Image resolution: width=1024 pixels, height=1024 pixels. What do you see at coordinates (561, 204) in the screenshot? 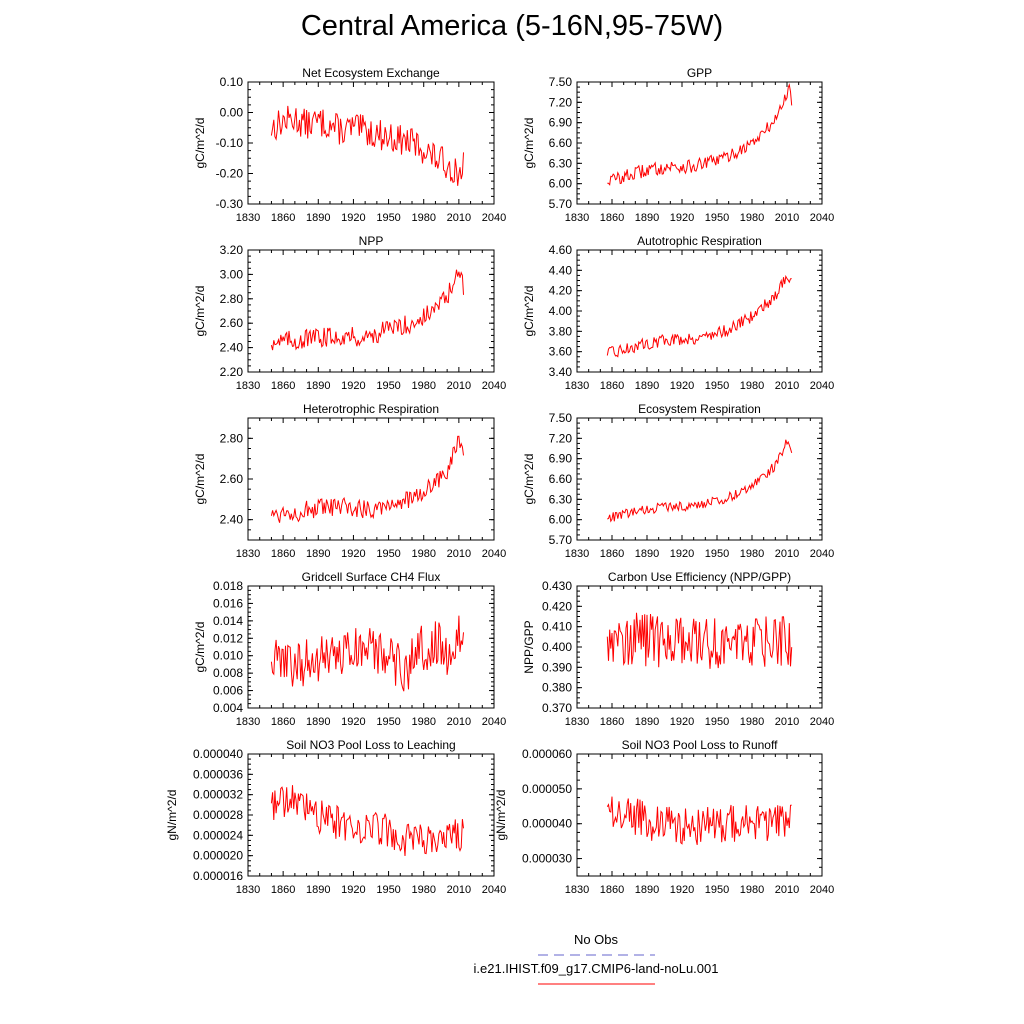
I see `y-tick-label: 5.70` at bounding box center [561, 204].